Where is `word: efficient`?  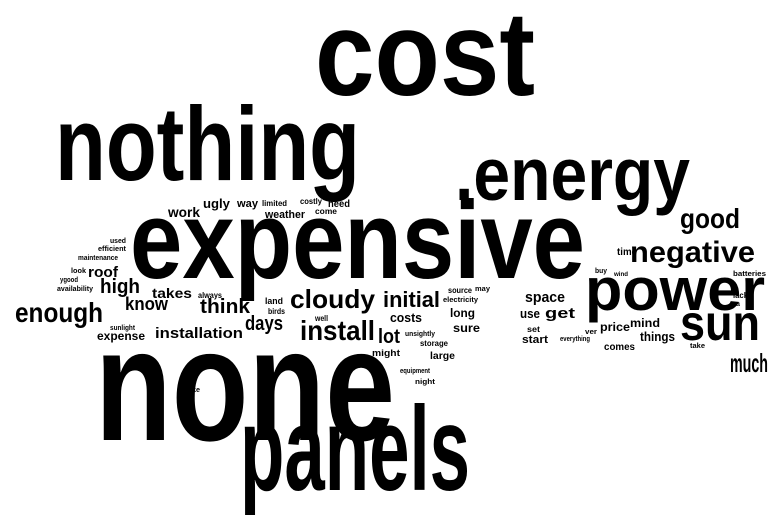 word: efficient is located at coordinates (112, 249).